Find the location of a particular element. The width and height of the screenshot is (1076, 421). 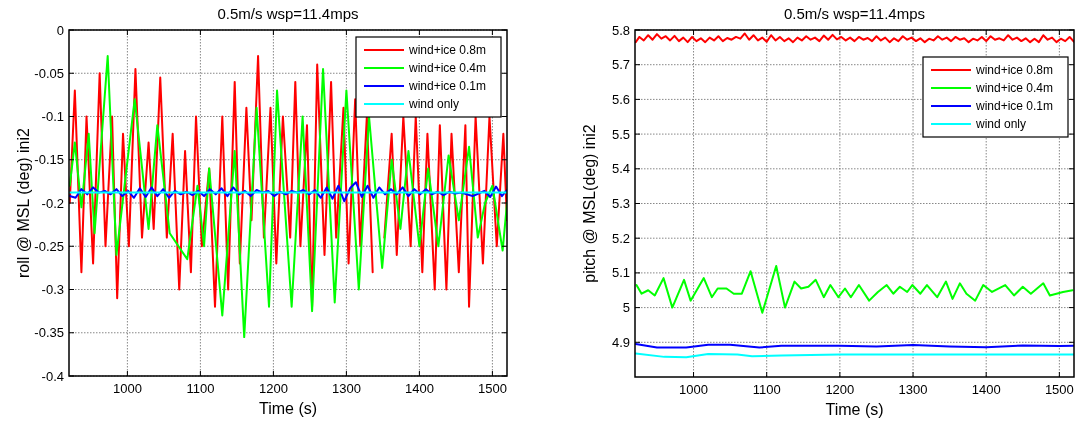

y-tick-label: 5.7 is located at coordinates (620, 65).